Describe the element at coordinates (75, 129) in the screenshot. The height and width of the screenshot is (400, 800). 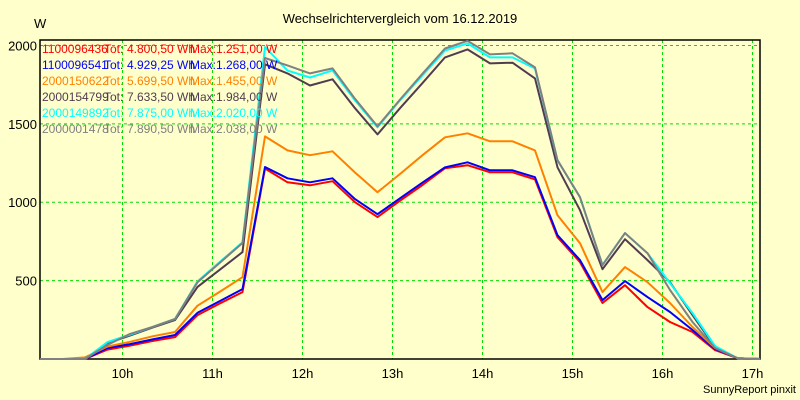
I see `legend-name: 2000001478` at that location.